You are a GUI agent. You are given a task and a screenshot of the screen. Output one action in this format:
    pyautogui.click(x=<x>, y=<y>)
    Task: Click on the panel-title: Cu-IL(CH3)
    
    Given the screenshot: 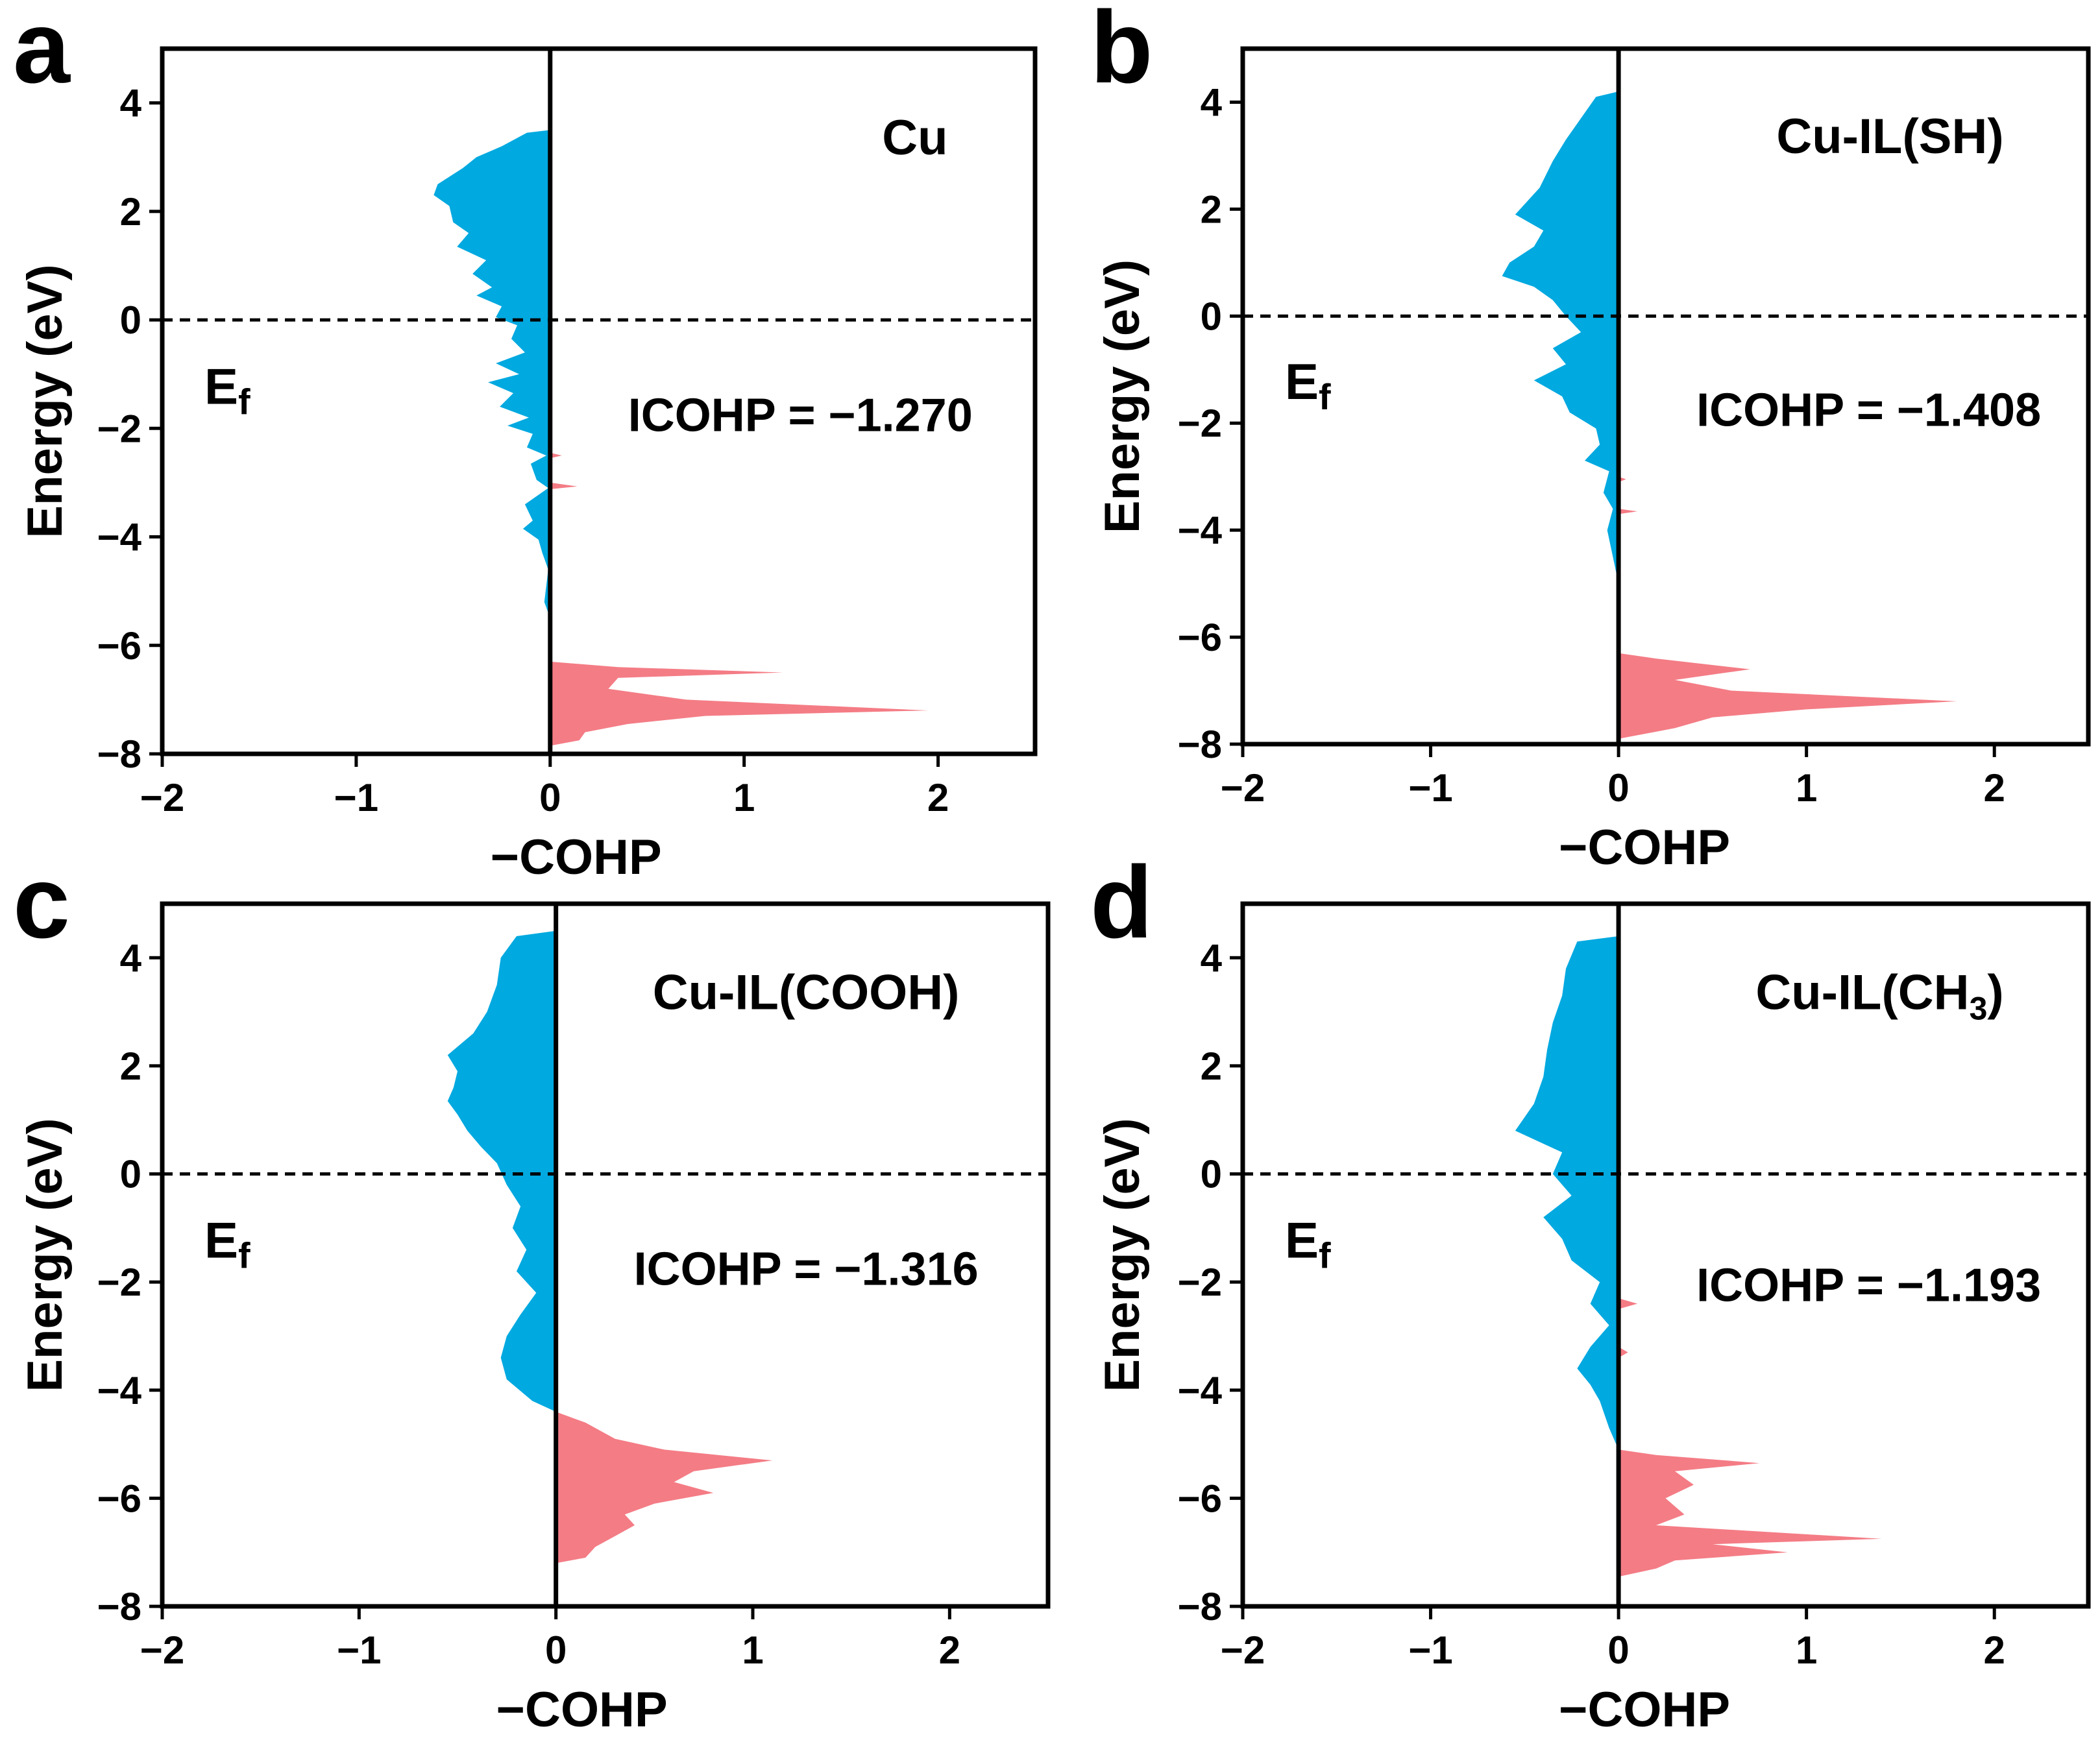 What is the action you would take?
    pyautogui.click(x=1879, y=996)
    